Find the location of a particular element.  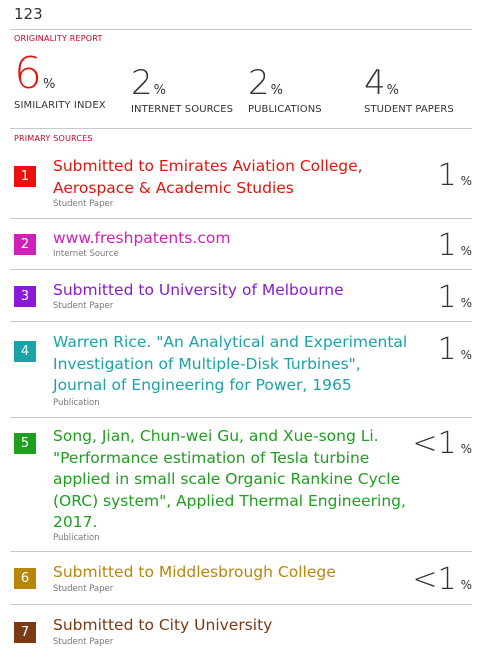

originality-report-heading: ORIGINALITY REPORT is located at coordinates (58, 38).